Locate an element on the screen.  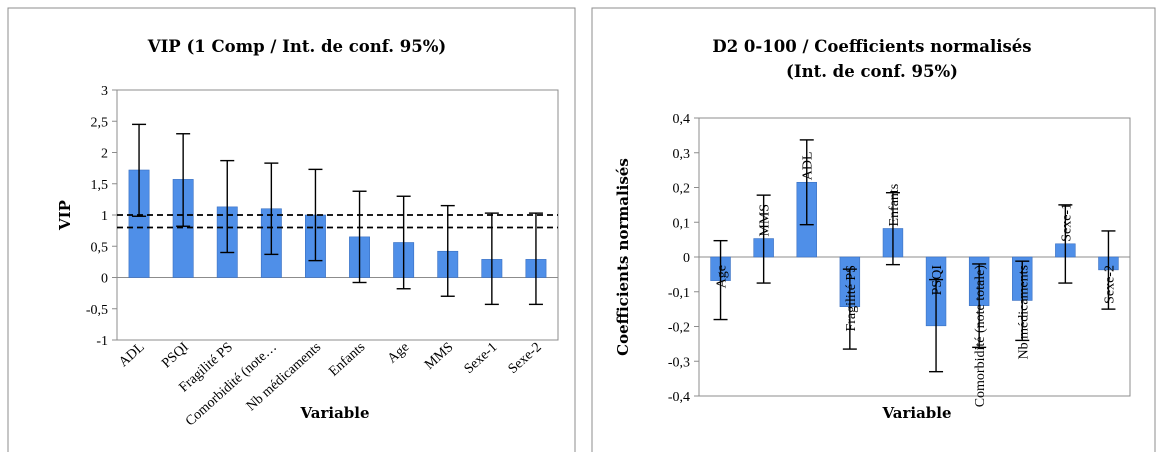
left-y-tick-label: 1,5 is located at coordinates (100, 185).